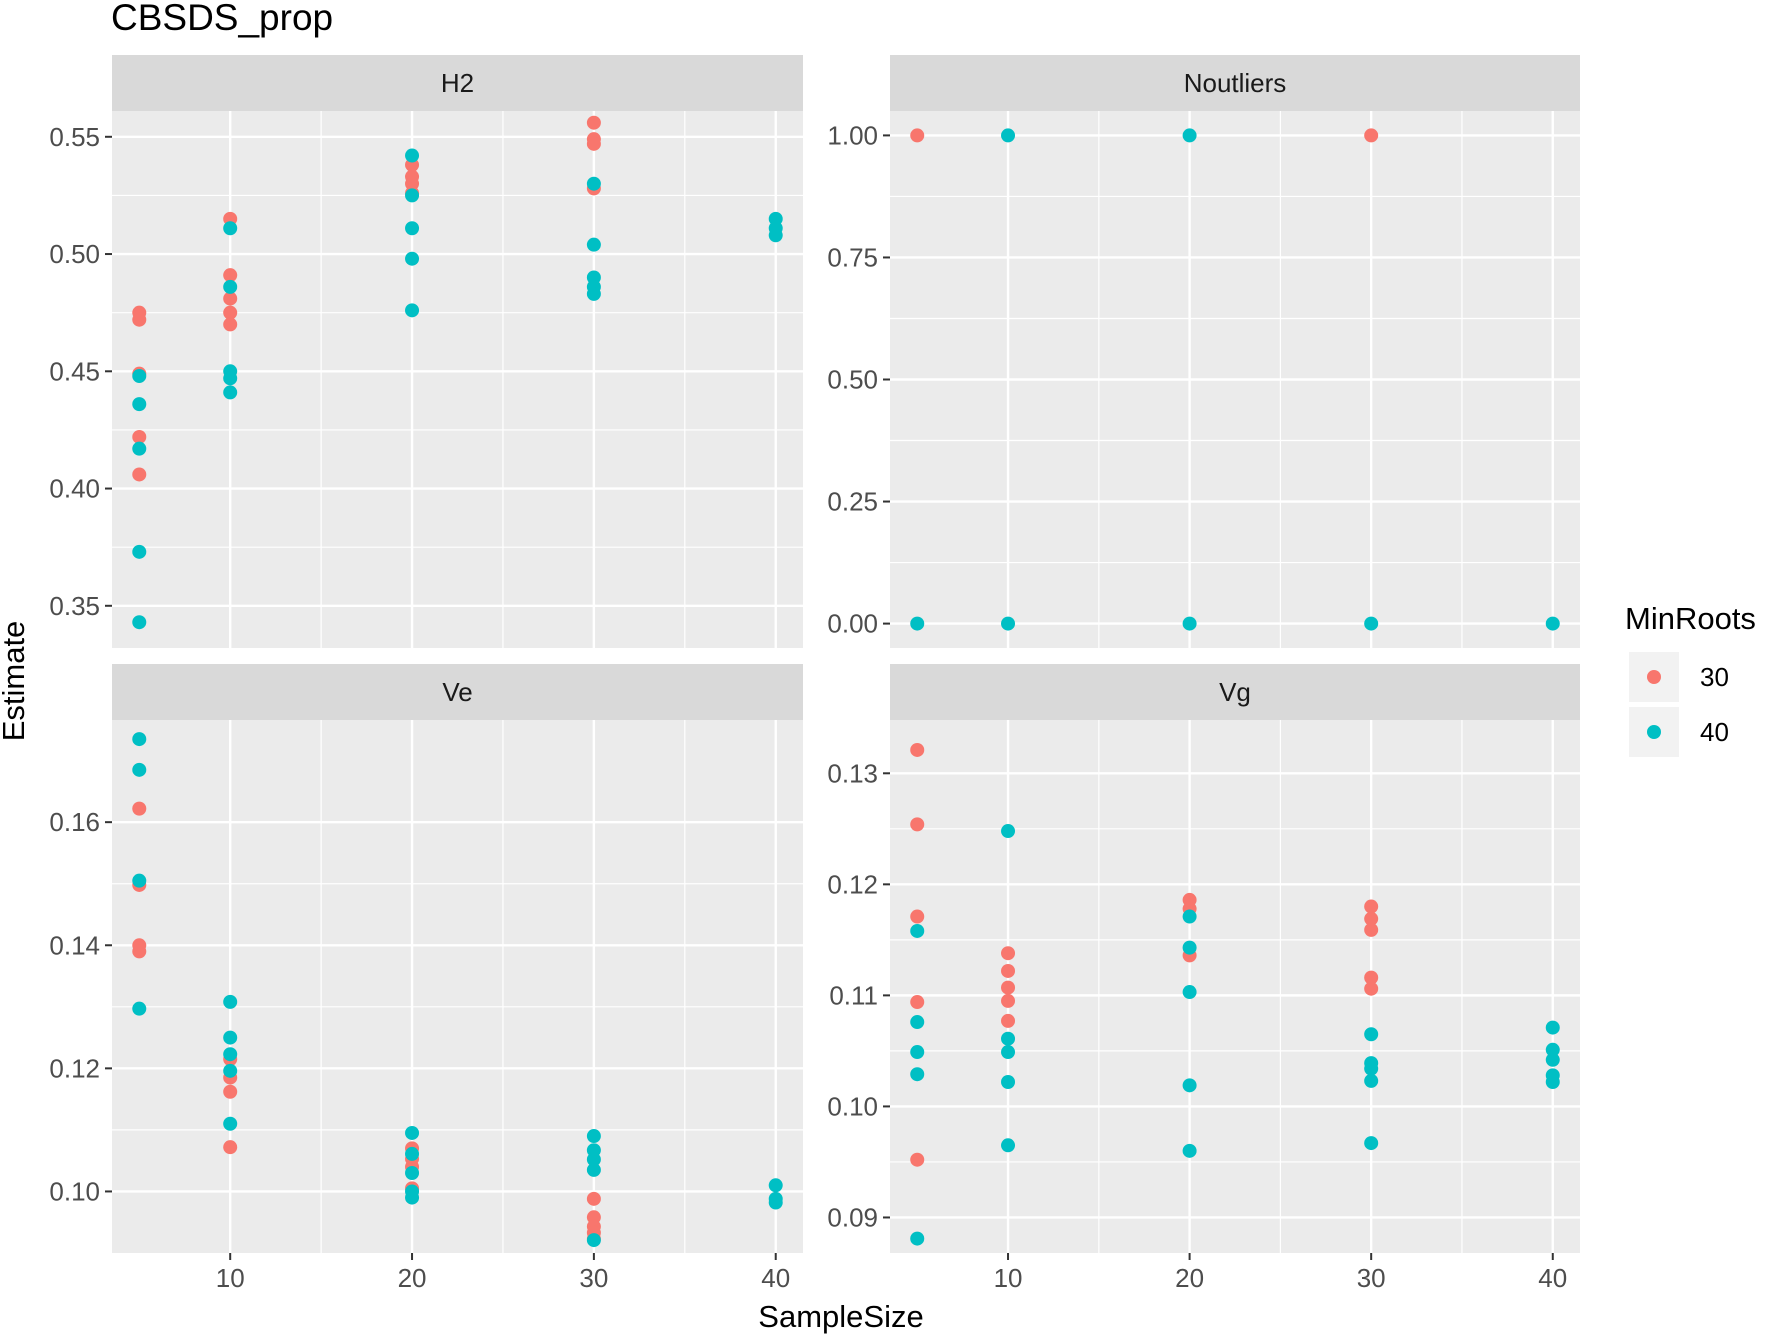  Describe the element at coordinates (74, 606) in the screenshot. I see `y-tick-label: 0.35` at that location.